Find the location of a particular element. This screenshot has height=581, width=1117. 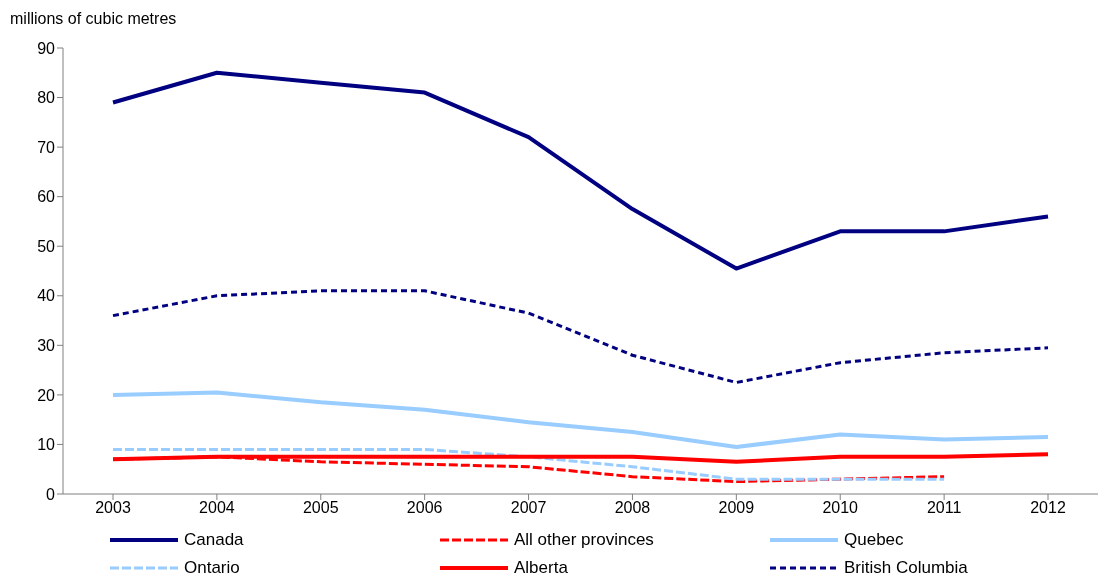

y-tick-label: 90 is located at coordinates (46, 48).